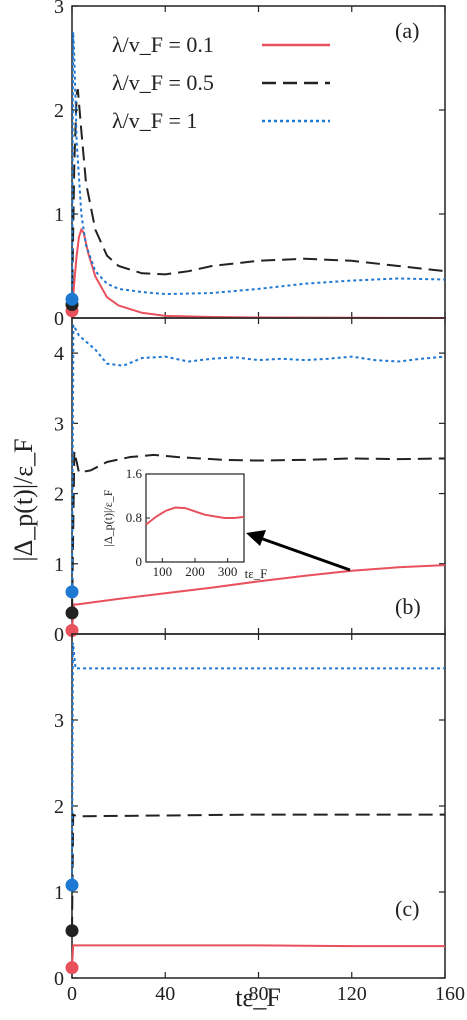  I want to click on x-tick-labels: 0 40 80 120 160, so click(266, 994).